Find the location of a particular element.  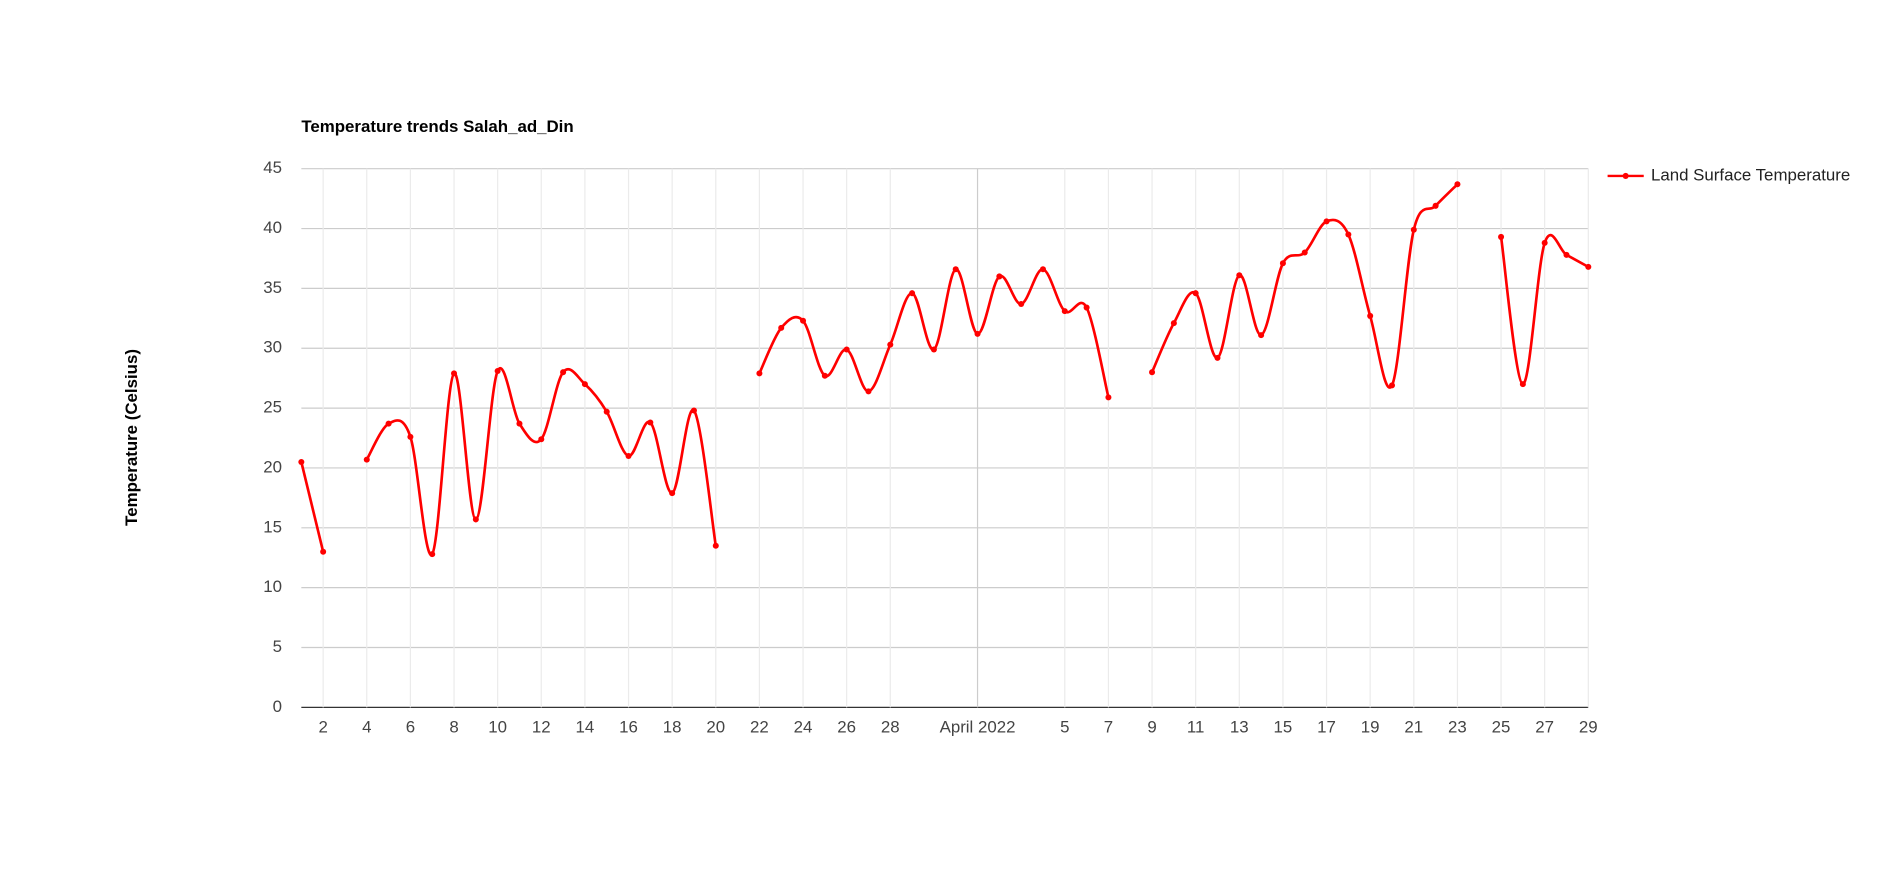

x-tick-label: 6 is located at coordinates (410, 726).